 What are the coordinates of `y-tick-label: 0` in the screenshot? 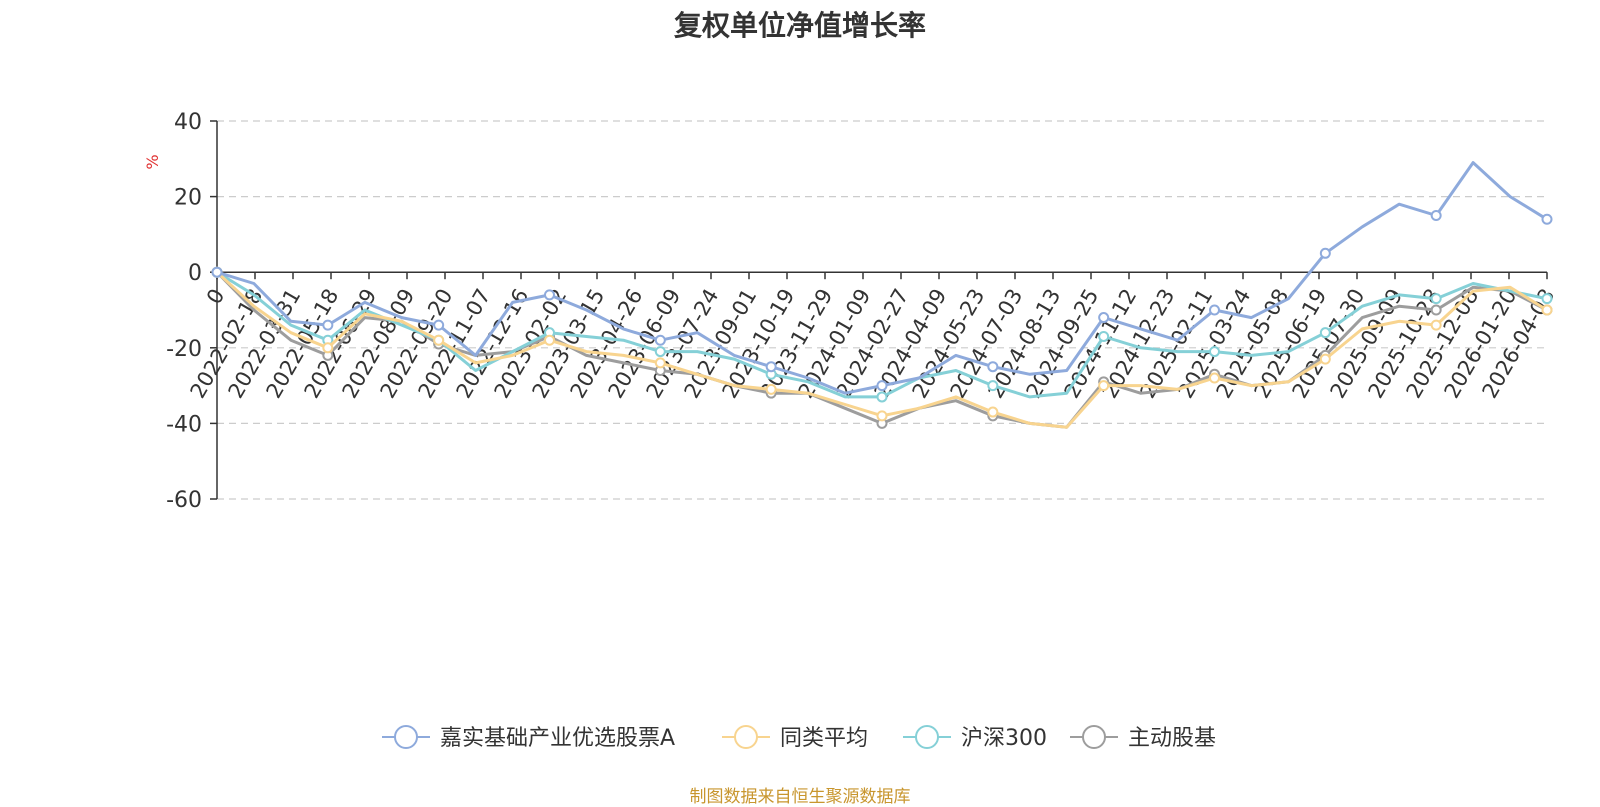 It's located at (195, 273).